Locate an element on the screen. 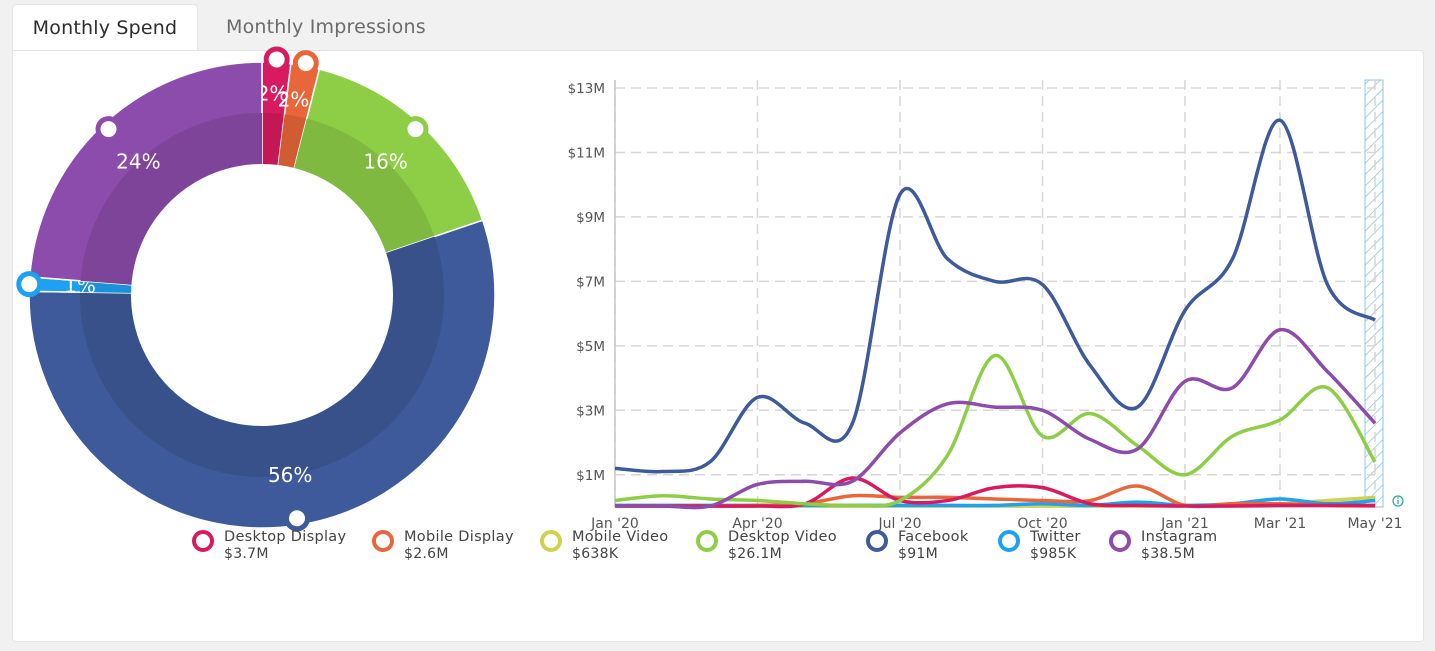  donut-label-mobile-display: 2% is located at coordinates (294, 100).